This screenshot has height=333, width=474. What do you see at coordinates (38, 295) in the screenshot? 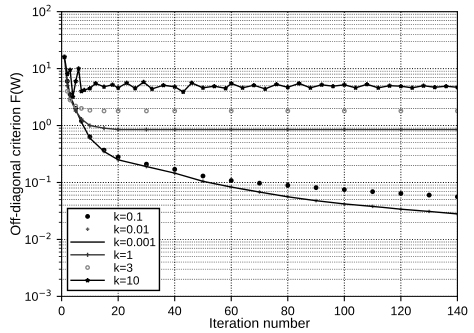
I see `y-tick-label: 10$^{−3}$` at bounding box center [38, 295].